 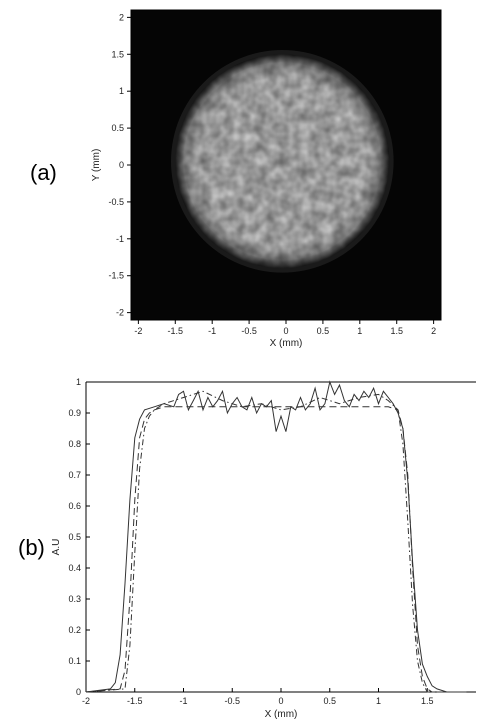 I want to click on chart-a-y-tick-label: 2, so click(x=121, y=17).